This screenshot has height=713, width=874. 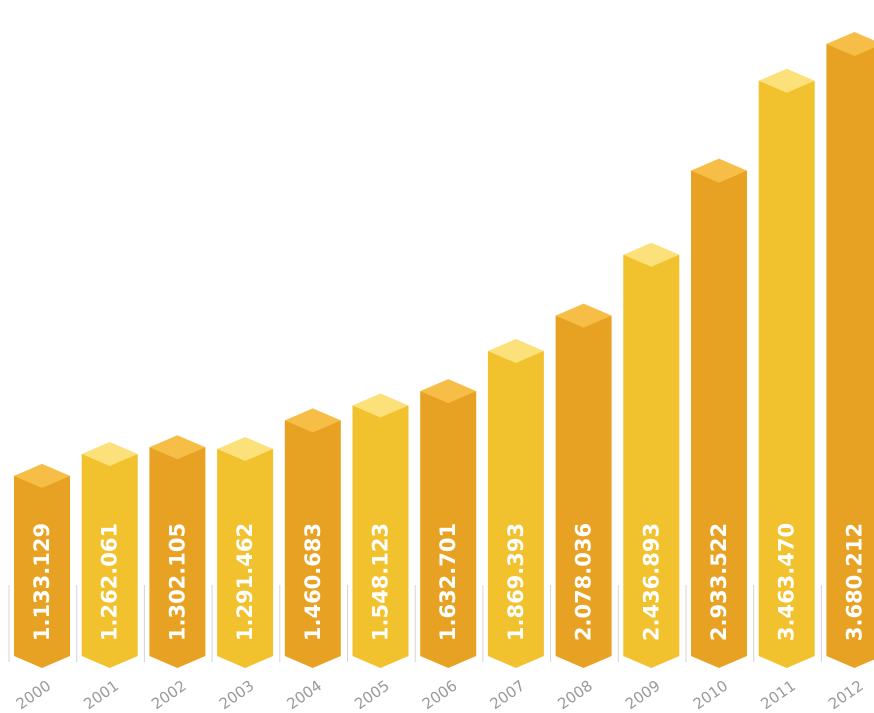 I want to click on bar-2010: 2.933.522, so click(x=719, y=413).